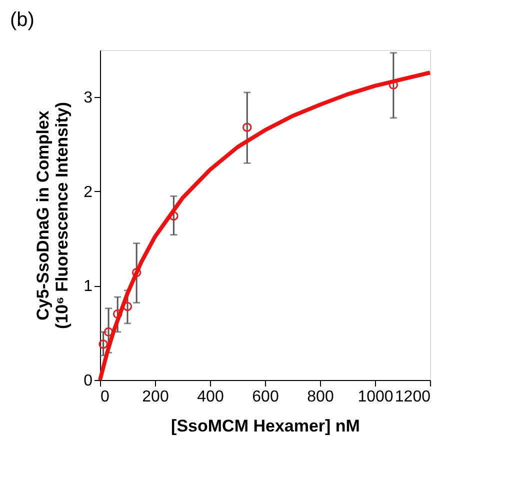 This screenshot has height=487, width=532. Describe the element at coordinates (105, 397) in the screenshot. I see `x-tick-label: 0` at that location.